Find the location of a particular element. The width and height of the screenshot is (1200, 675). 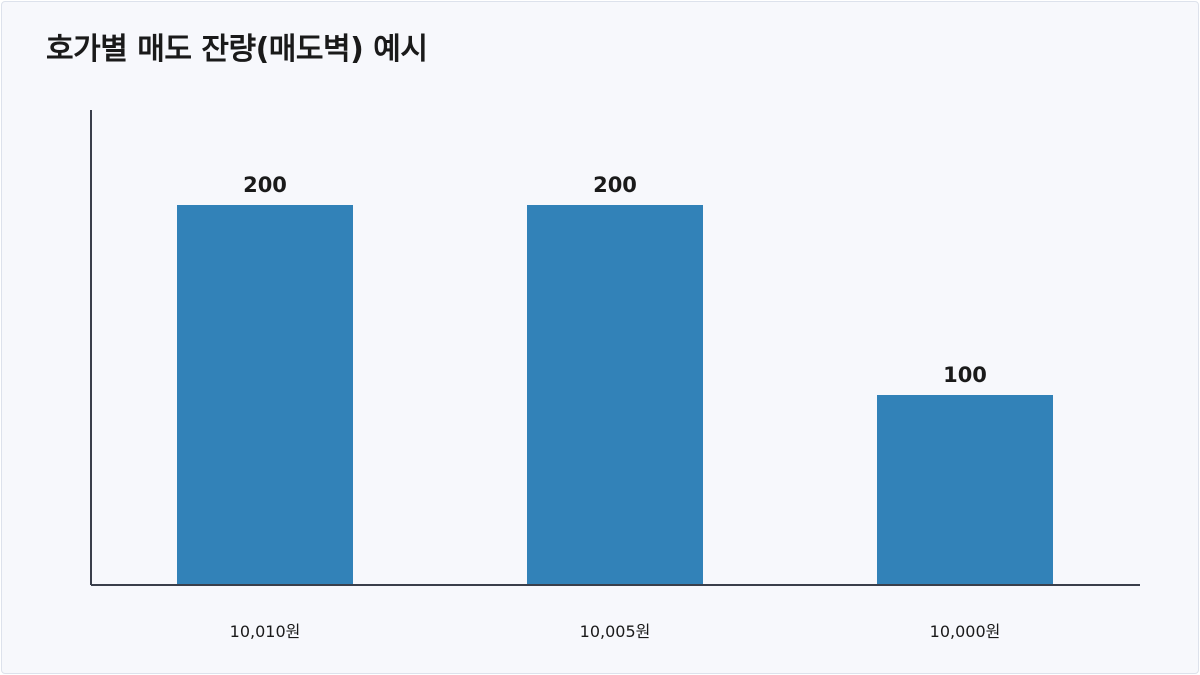

x-tick-label-1: 10,005원 is located at coordinates (615, 631).